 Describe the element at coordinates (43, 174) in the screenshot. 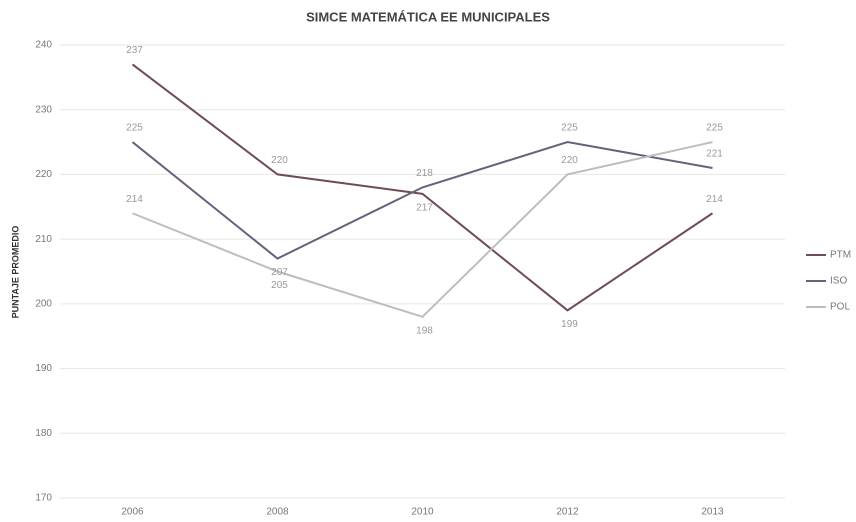

I see `y-tick-label: 220` at that location.